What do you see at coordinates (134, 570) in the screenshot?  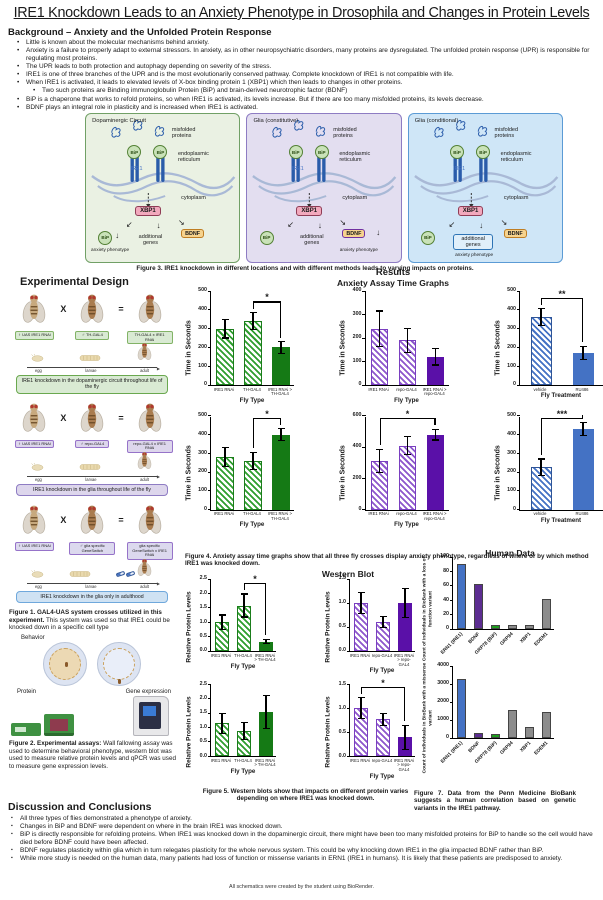 I see `adult-fly-icon` at bounding box center [134, 570].